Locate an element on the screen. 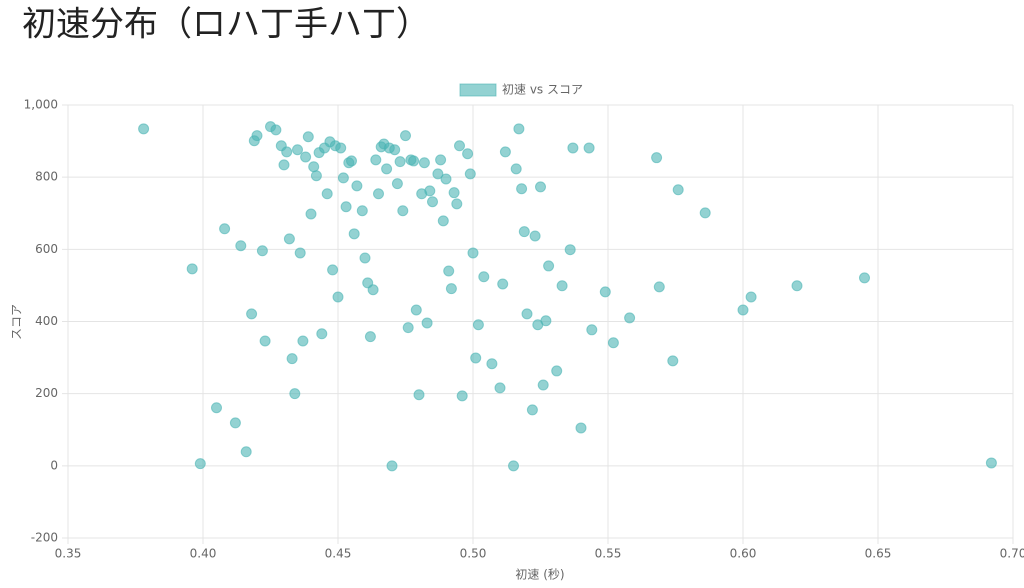 Image resolution: width=1024 pixels, height=588 pixels. x-axis-label: 初速 (秒) is located at coordinates (539, 575).